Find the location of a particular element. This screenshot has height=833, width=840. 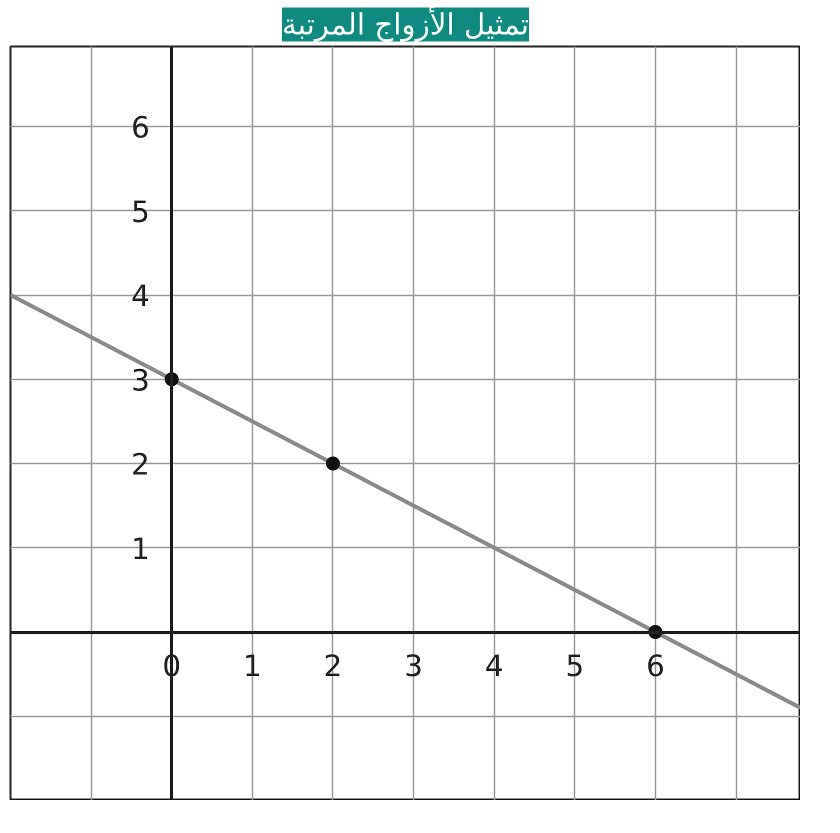

point is located at coordinates (333, 463).